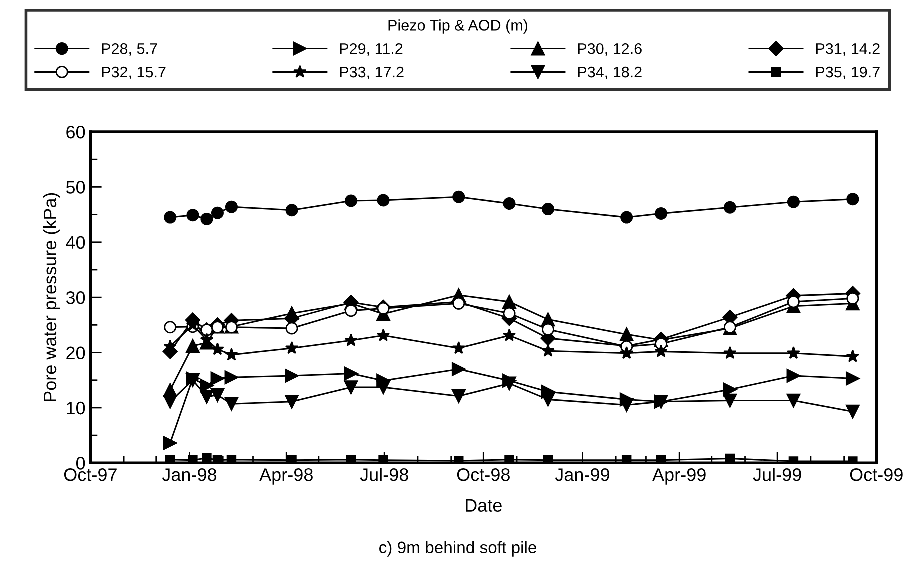 This screenshot has height=569, width=916. What do you see at coordinates (484, 505) in the screenshot?
I see `x-axis-title: Date` at bounding box center [484, 505].